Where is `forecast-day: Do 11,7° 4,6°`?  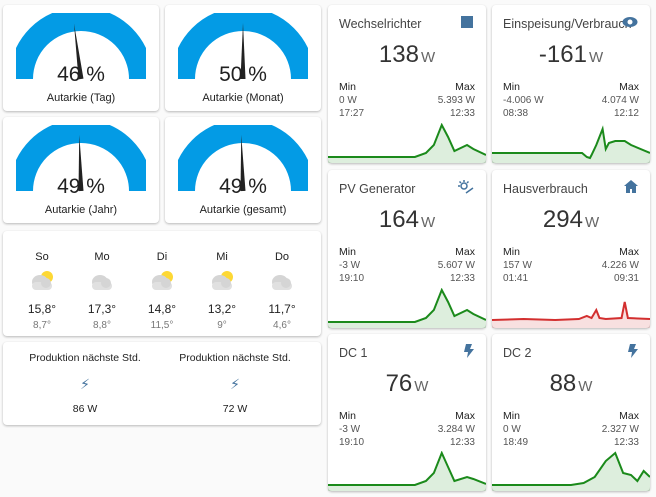
forecast-day: Do 11,7° 4,6° is located at coordinates (282, 291).